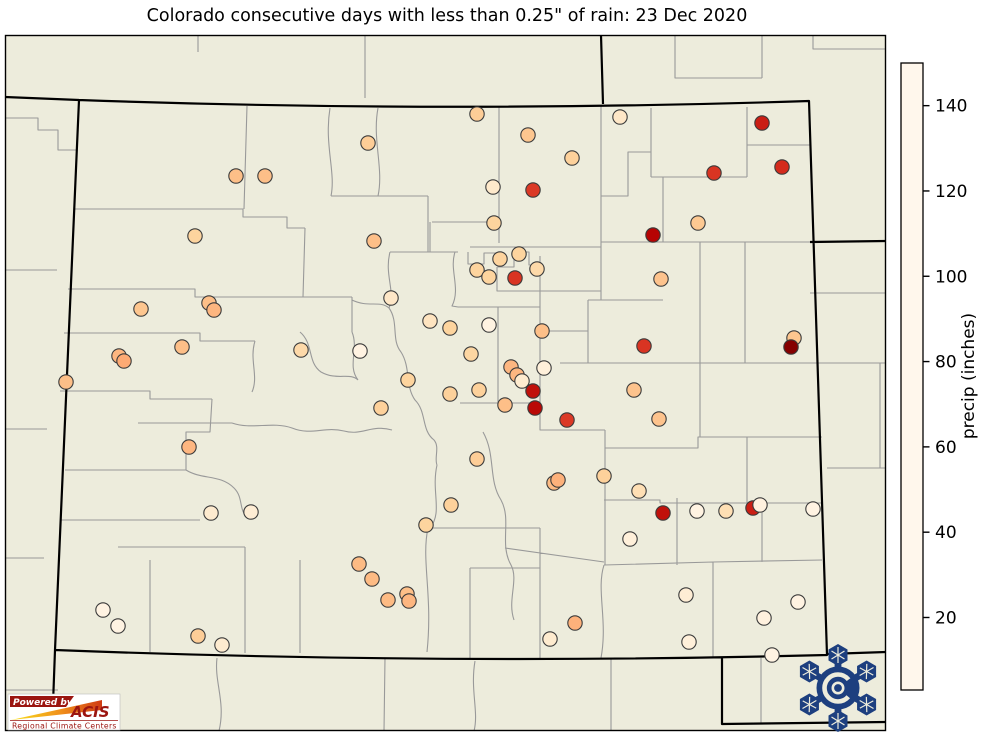  I want to click on colorbar-tick-label: 20, so click(946, 618).